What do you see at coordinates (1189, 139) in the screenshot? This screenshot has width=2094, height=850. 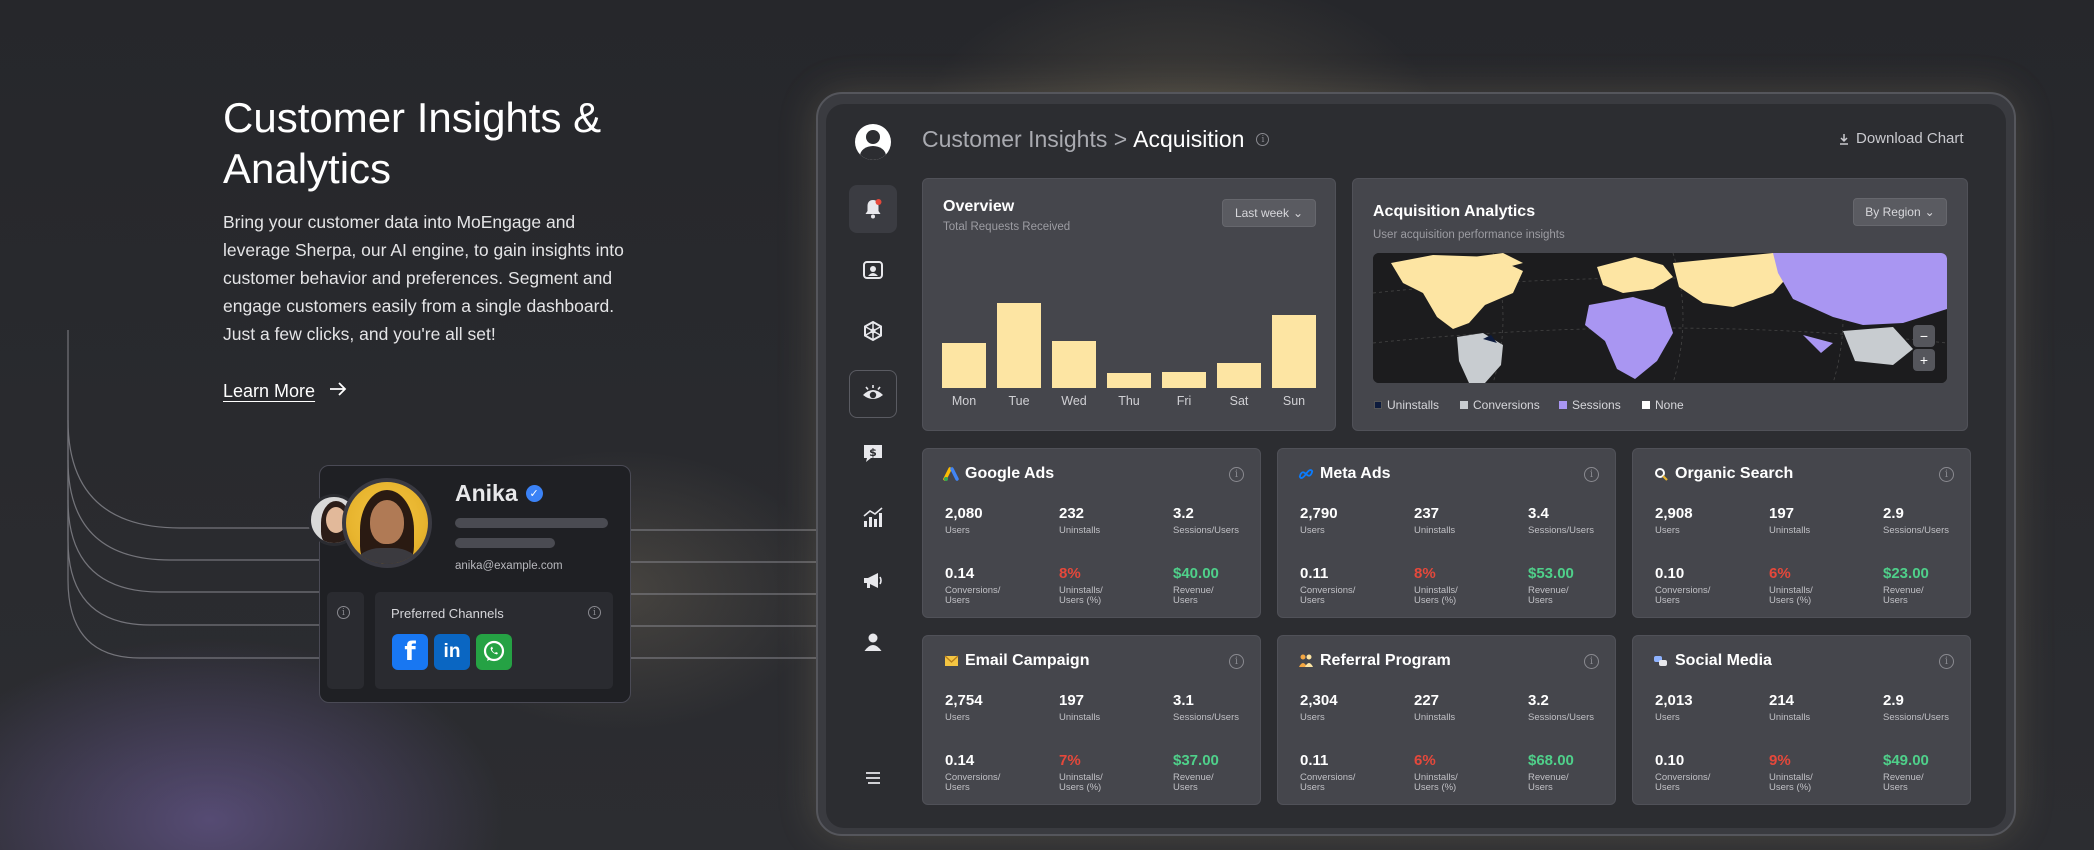 I see `breadcrumb-current: Acquisition` at bounding box center [1189, 139].